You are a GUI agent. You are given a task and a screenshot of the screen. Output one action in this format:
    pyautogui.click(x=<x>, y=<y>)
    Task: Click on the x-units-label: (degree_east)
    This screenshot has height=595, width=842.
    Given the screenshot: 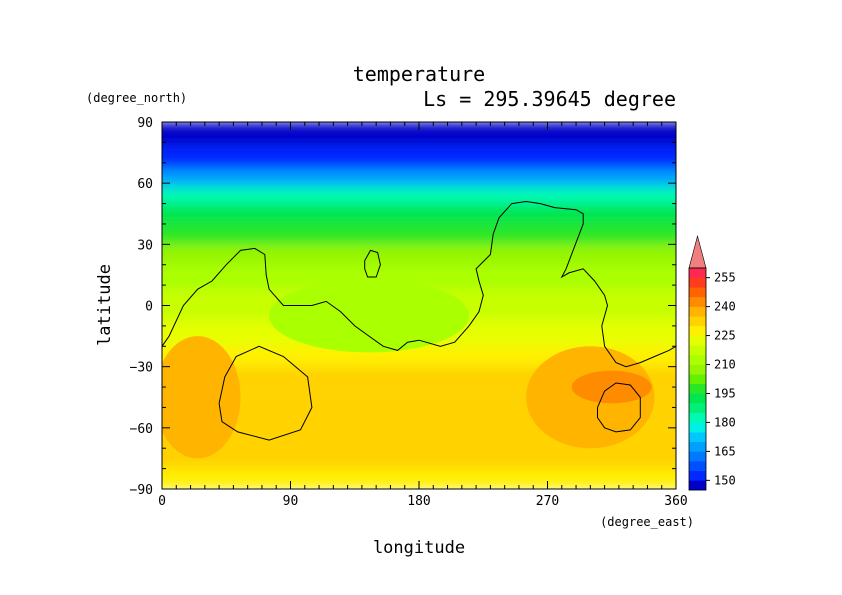 What is the action you would take?
    pyautogui.click(x=647, y=522)
    